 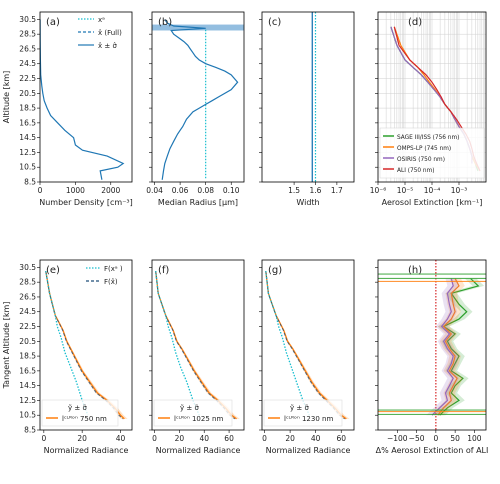 What do you see at coordinates (415, 22) in the screenshot?
I see `panel-letter: (d)` at bounding box center [415, 22].